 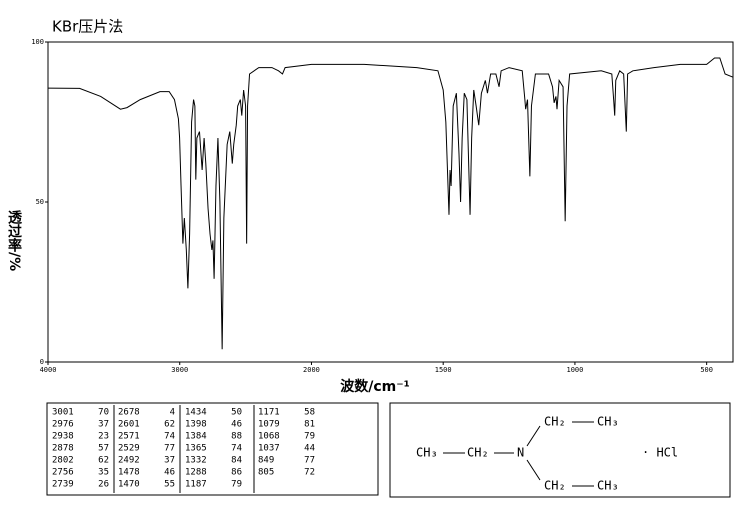 What do you see at coordinates (269, 425) in the screenshot?
I see `peak-wavenumber: 1079` at bounding box center [269, 425].